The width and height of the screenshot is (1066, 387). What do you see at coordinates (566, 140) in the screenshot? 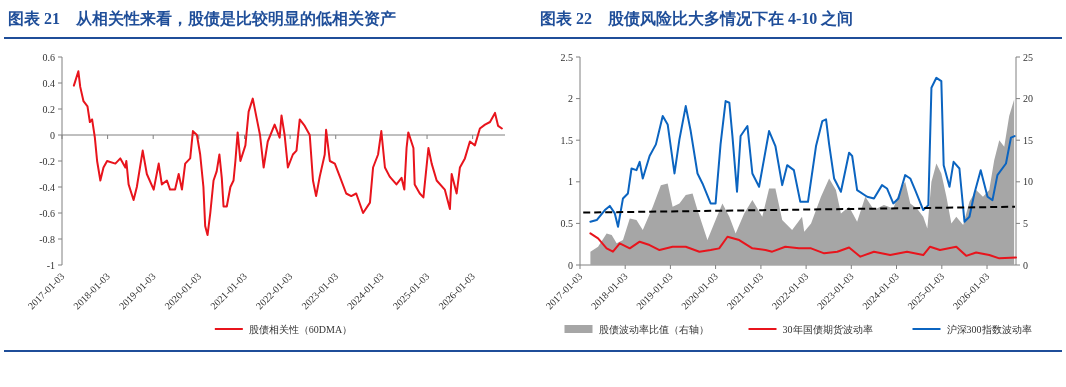
I see `y-tick-label: 1.5` at bounding box center [566, 140].